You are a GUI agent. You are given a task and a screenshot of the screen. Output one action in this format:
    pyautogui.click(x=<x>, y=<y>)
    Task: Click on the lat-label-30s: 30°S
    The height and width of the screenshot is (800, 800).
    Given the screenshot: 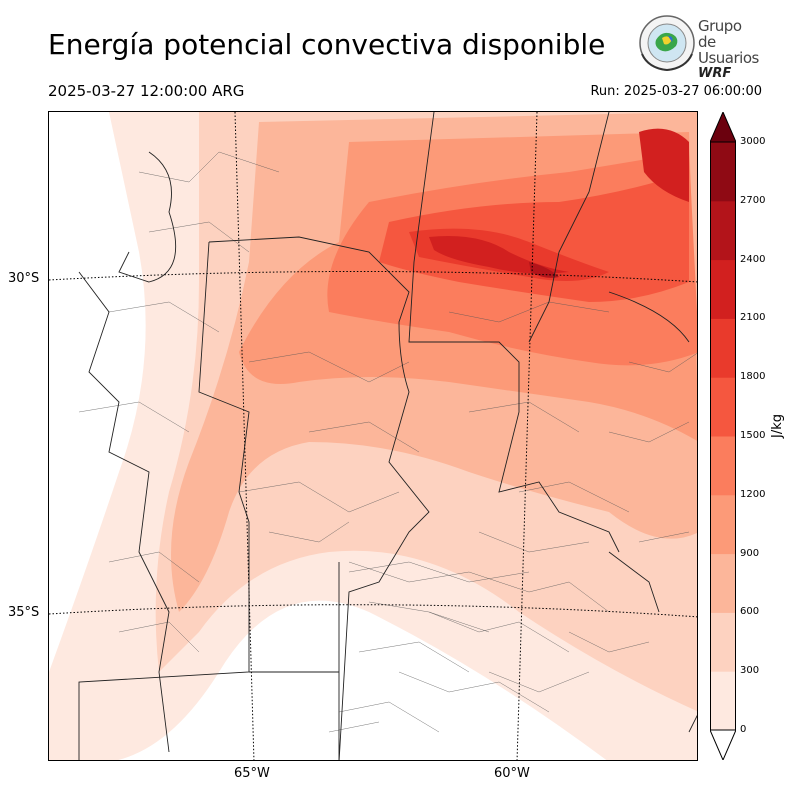 What is the action you would take?
    pyautogui.click(x=24, y=278)
    